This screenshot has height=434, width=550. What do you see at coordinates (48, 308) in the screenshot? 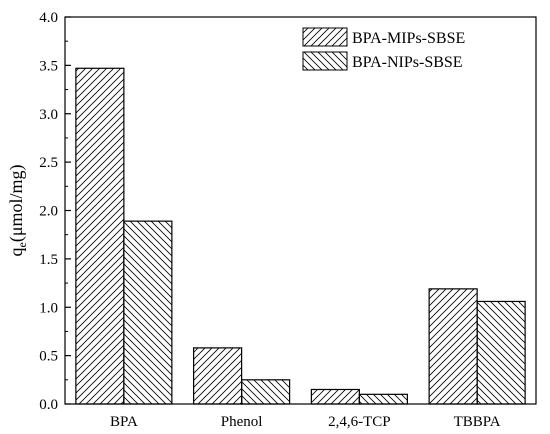
I see `y-tick-label: 1.0` at bounding box center [48, 308].